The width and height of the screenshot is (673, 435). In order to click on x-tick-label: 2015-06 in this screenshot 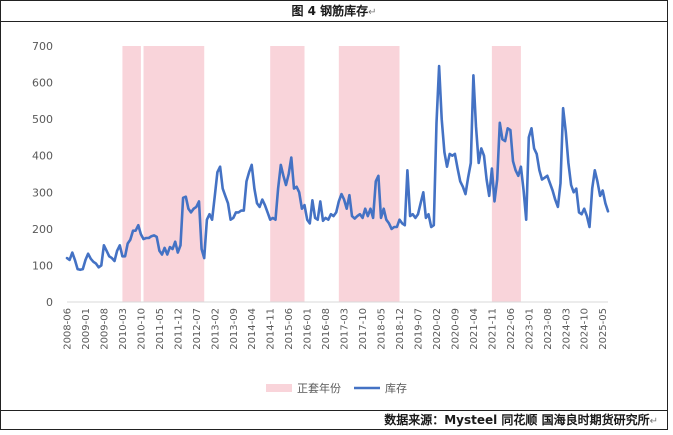, I will do `click(289, 329)`.